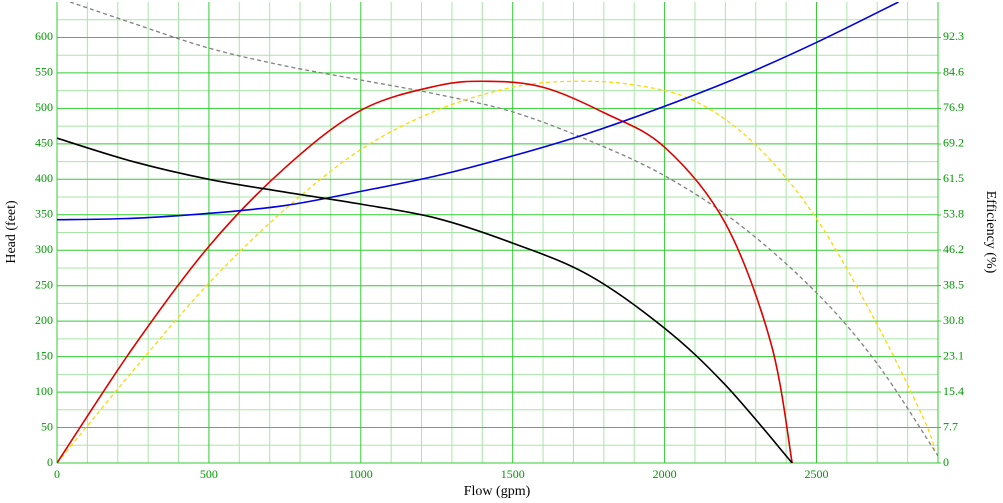  Describe the element at coordinates (953, 178) in the screenshot. I see `y2-tick-label: 61.5` at that location.